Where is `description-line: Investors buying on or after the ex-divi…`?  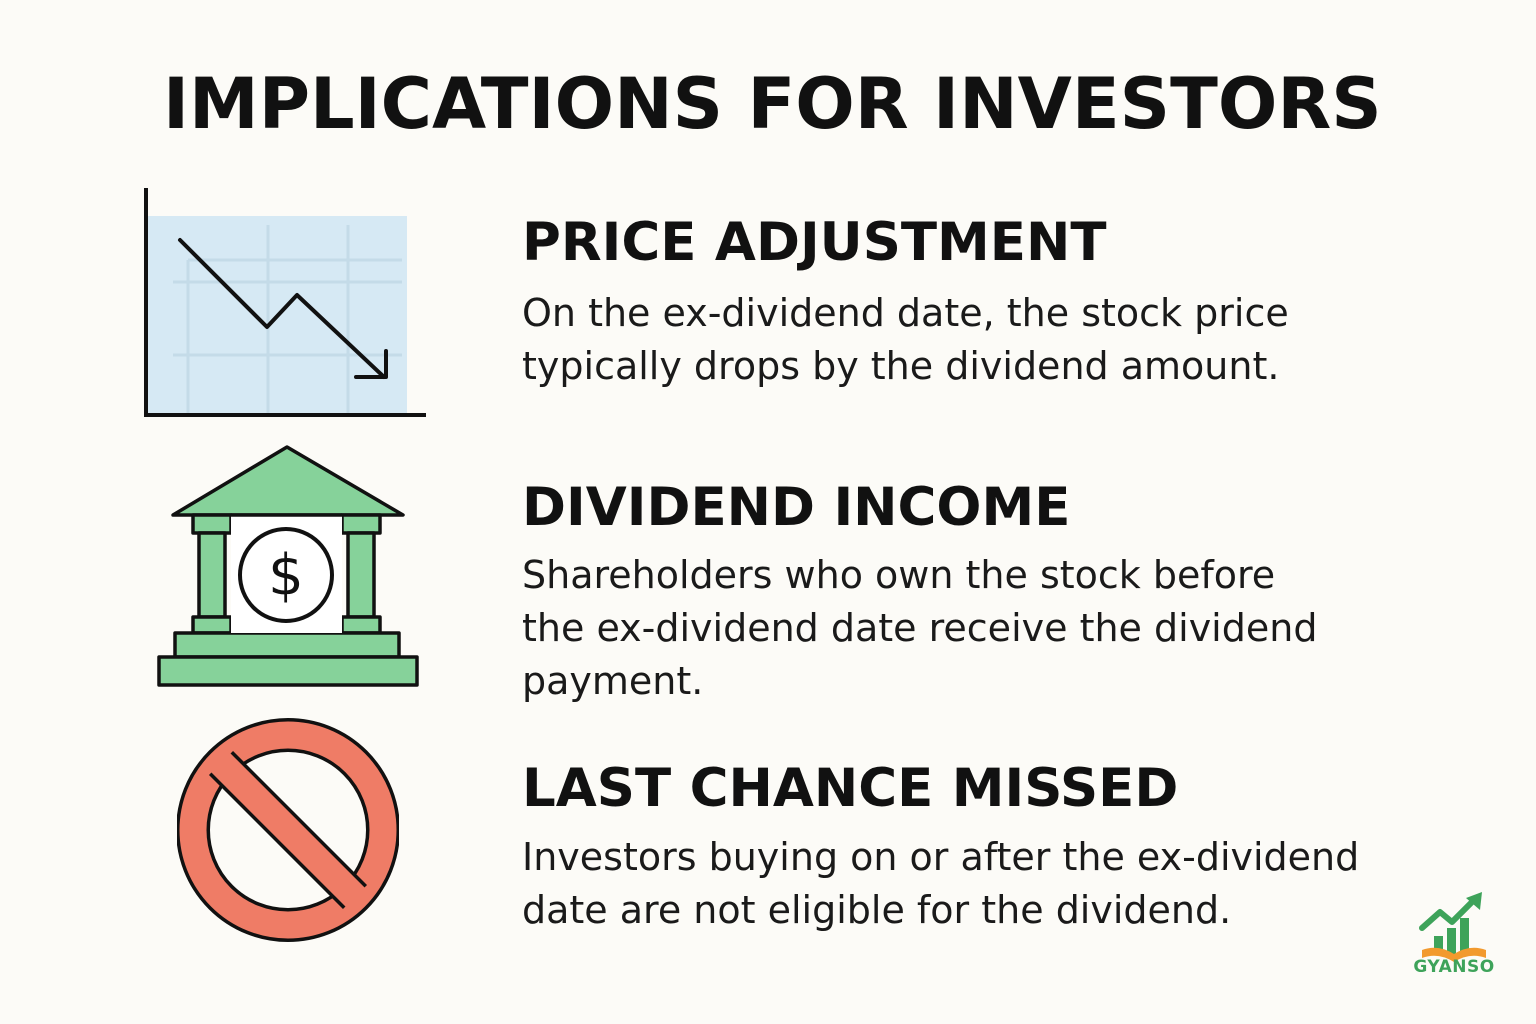 description-line: Investors buying on or after the ex-divi… is located at coordinates (941, 857).